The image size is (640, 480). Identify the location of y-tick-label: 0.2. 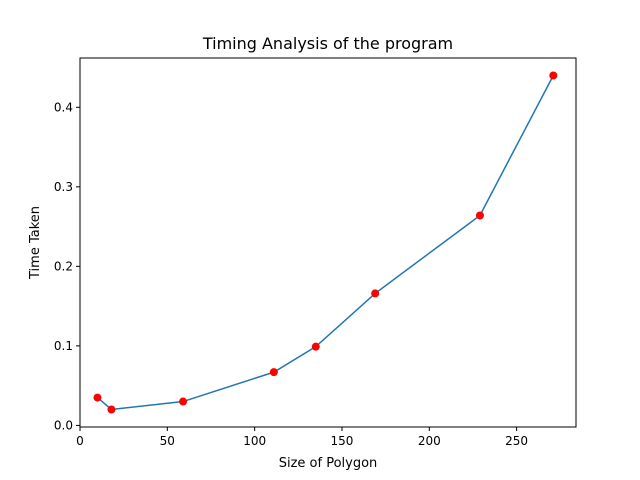
(63, 266).